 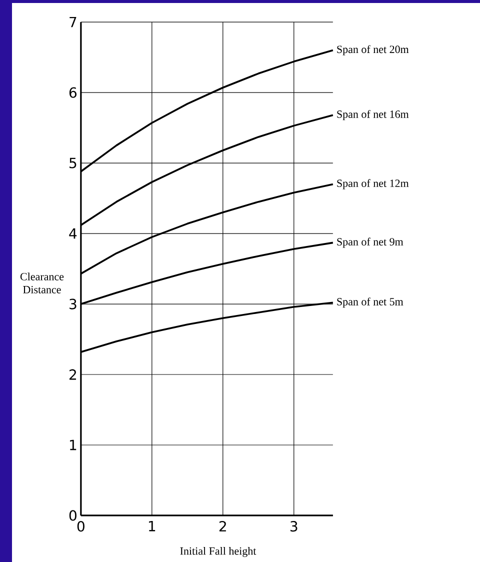 I want to click on x-tick-label: 3, so click(x=294, y=526).